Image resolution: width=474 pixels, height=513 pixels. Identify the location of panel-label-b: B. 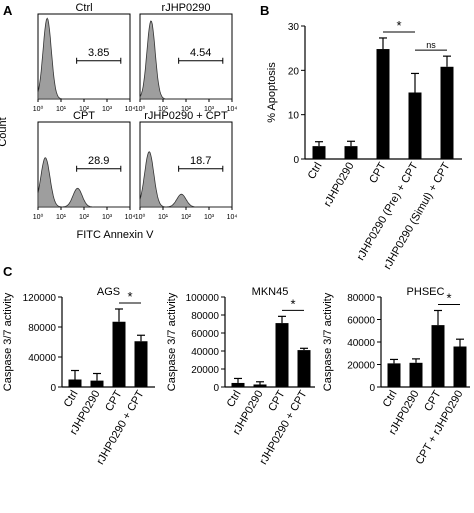
(264, 10).